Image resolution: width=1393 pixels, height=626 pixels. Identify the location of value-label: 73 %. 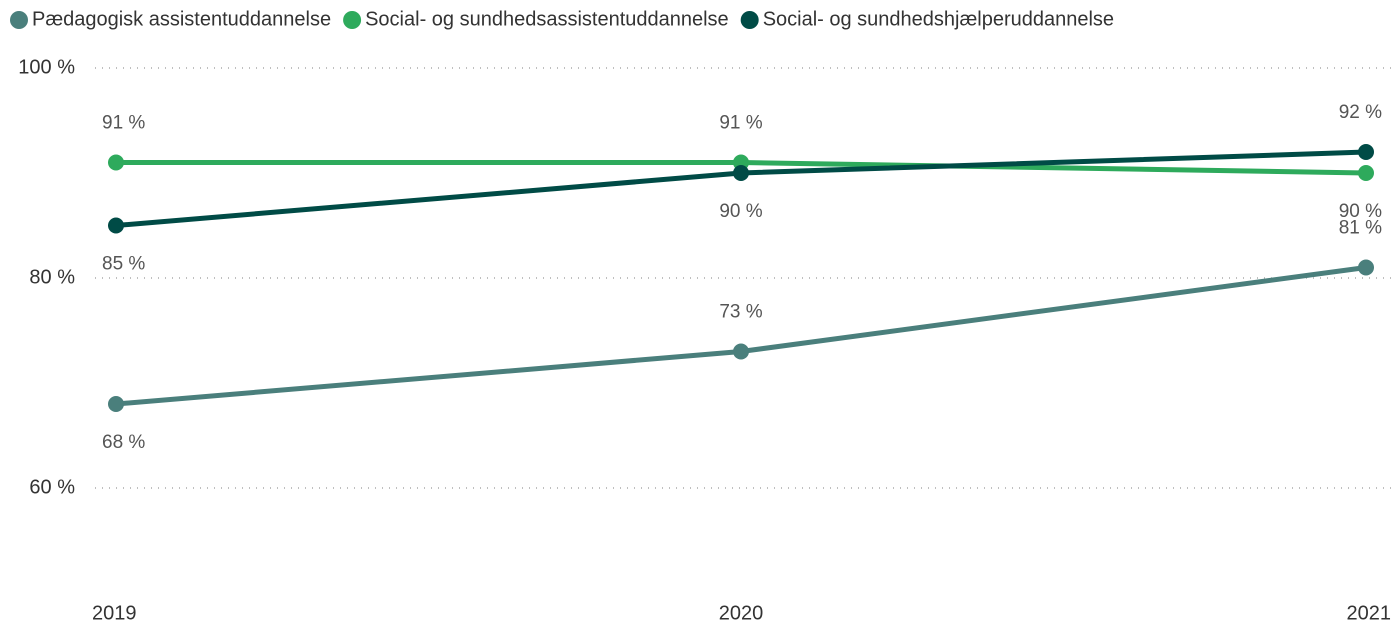
(740, 312).